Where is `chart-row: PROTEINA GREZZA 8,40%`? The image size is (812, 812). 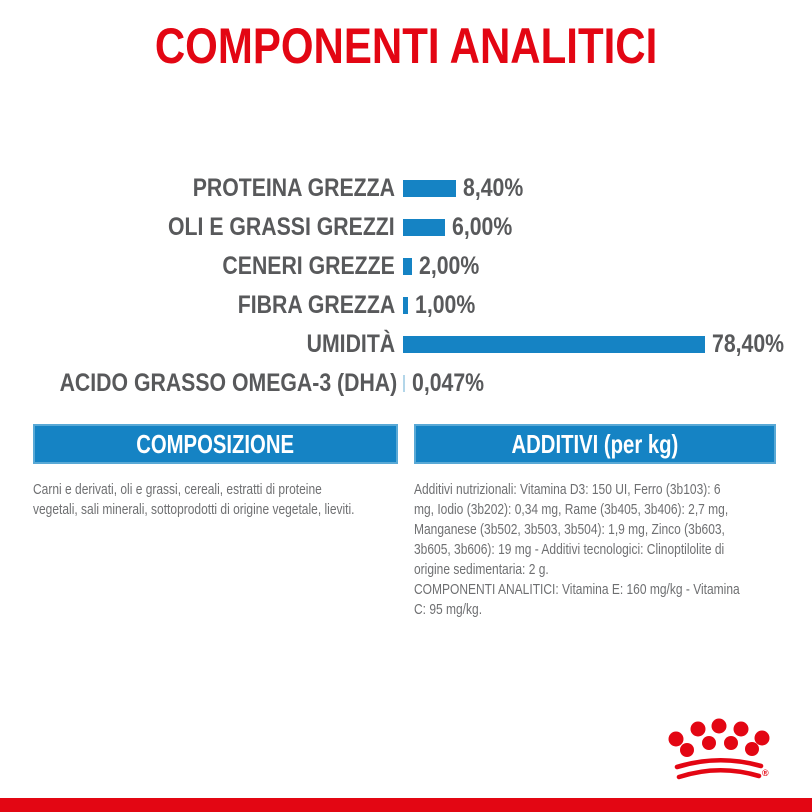
chart-row: PROTEINA GREZZA 8,40% is located at coordinates (267, 188).